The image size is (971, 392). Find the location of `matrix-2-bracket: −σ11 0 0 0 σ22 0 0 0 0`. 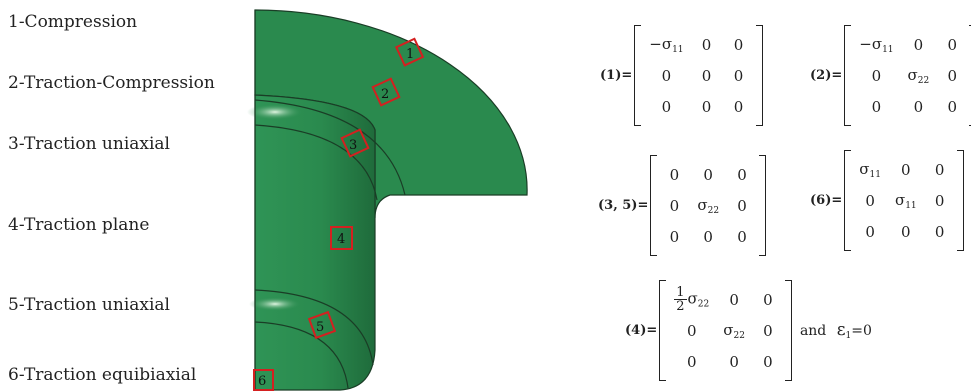

matrix-2-bracket: −σ11 0 0 0 σ22 0 0 0 0 is located at coordinates (907, 75).